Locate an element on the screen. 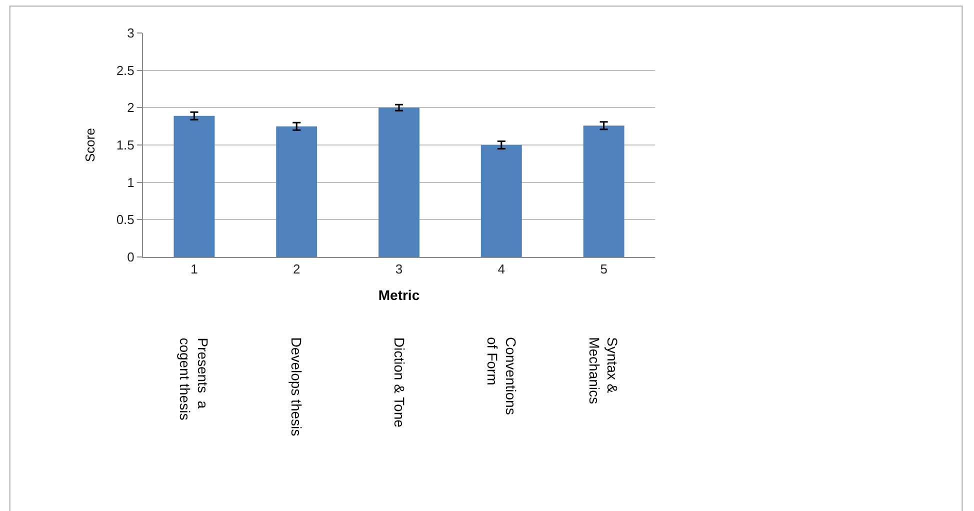 The height and width of the screenshot is (511, 974). x-tick-label: 5 is located at coordinates (604, 269).